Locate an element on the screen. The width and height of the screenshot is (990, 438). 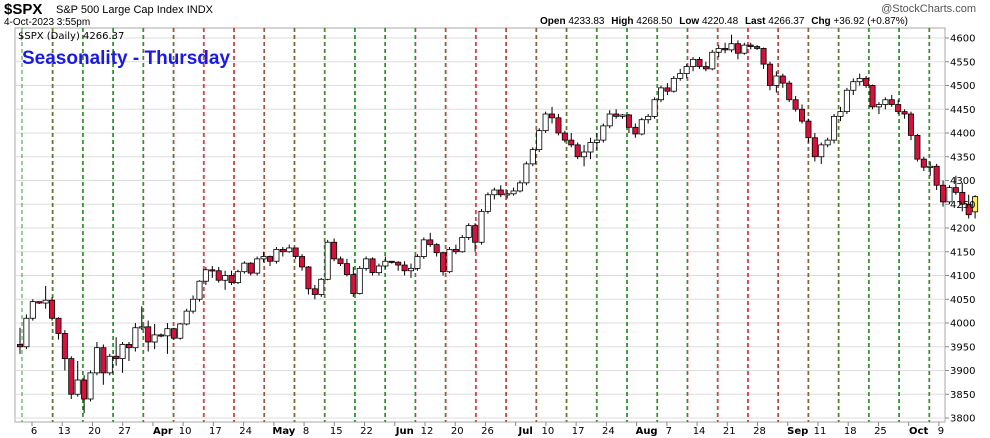
y-tick-label: 3850 is located at coordinates (962, 395).